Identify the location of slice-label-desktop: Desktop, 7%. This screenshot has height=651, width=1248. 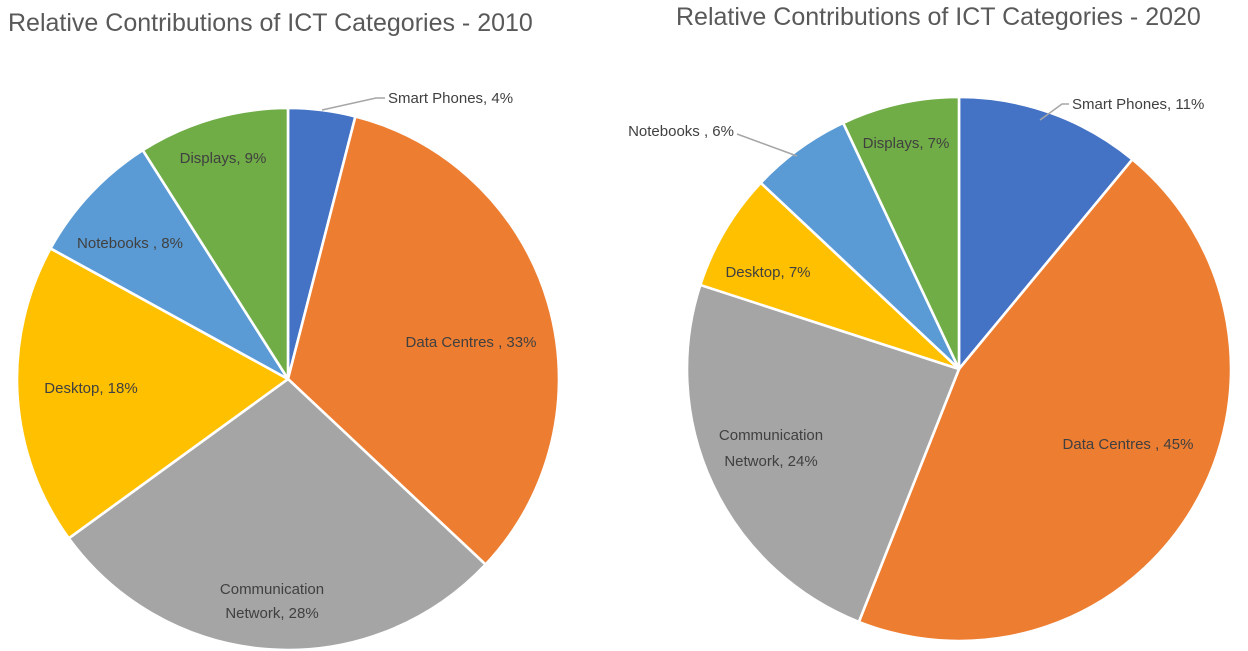
(767, 272).